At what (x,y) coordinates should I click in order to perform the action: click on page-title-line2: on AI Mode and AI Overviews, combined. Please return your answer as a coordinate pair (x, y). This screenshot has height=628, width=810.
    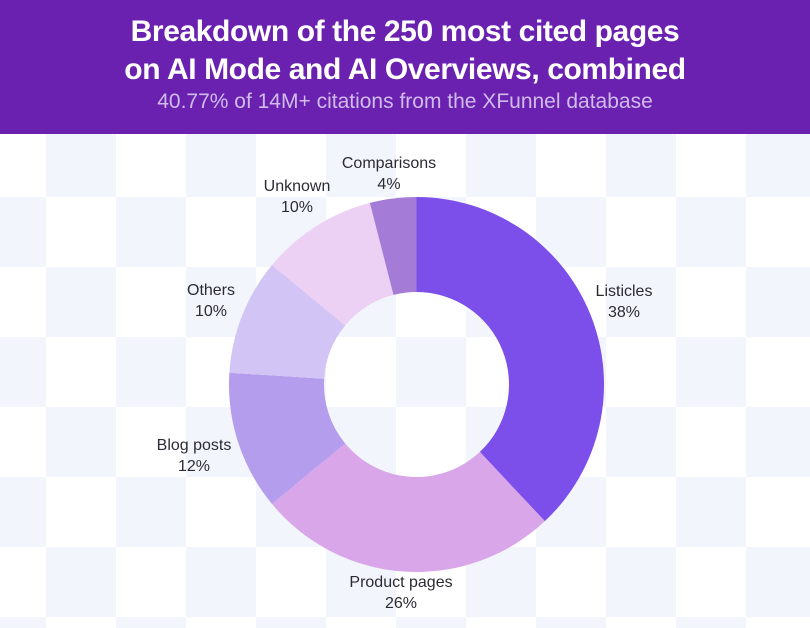
    Looking at the image, I should click on (405, 69).